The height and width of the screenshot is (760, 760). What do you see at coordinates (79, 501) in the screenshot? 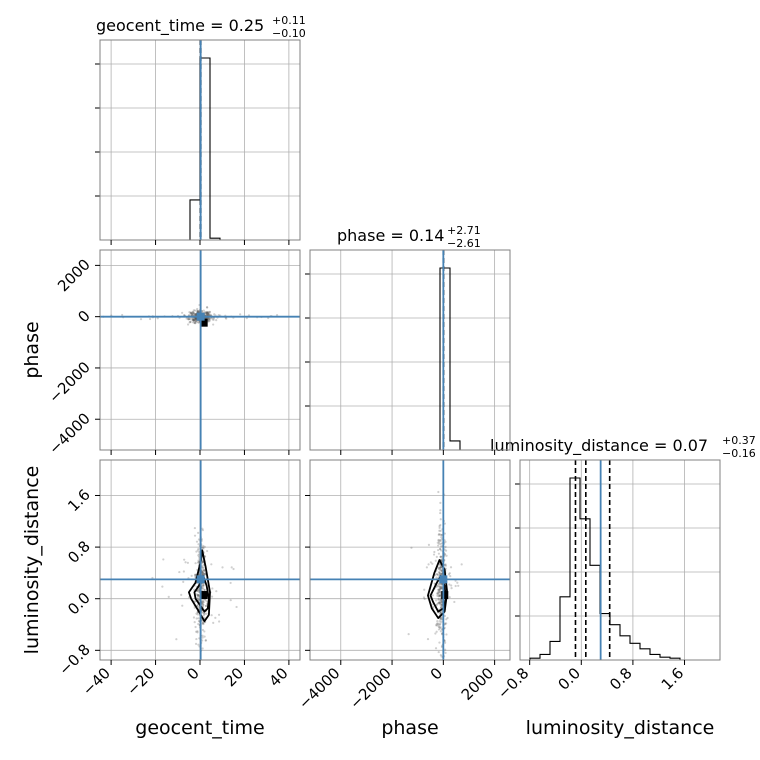
I see `y-tick-label: 1.6` at bounding box center [79, 501].